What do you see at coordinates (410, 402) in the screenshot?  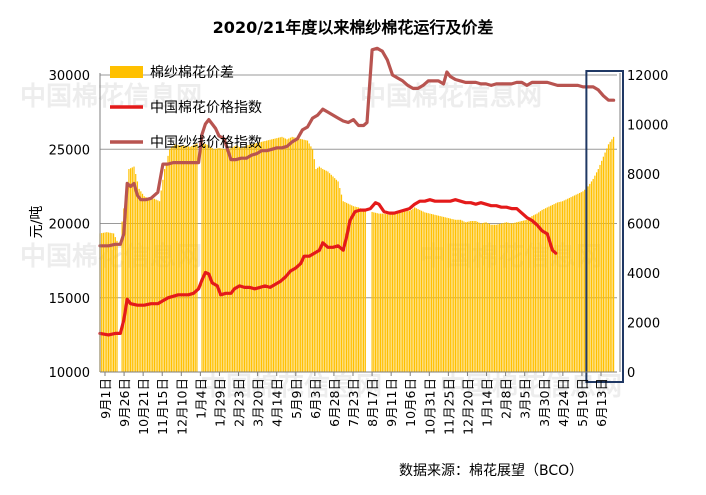 I see `x-tick-label: 10月6日` at bounding box center [410, 402].